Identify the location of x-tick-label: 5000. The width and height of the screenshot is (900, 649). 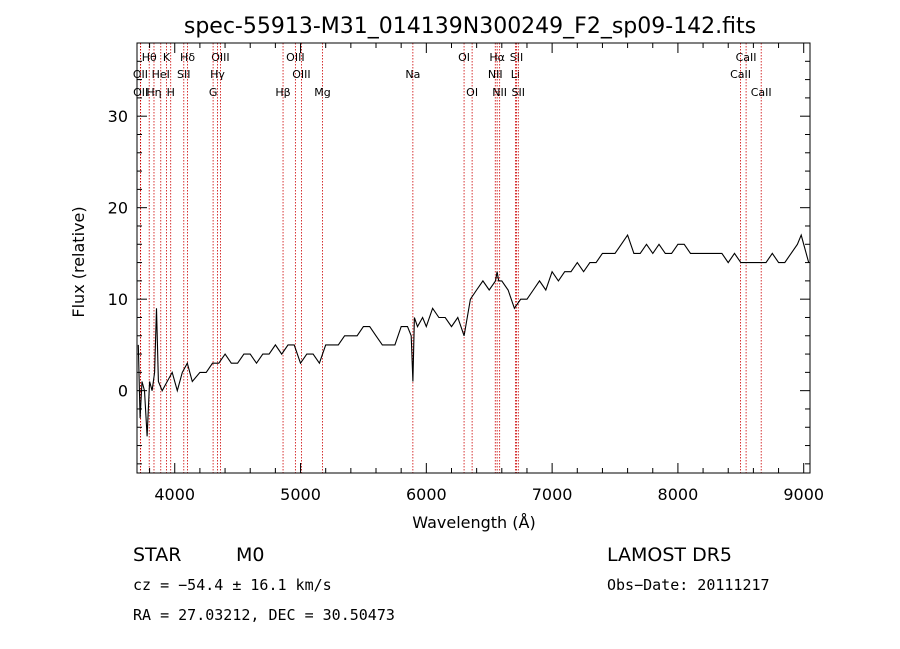
(300, 494).